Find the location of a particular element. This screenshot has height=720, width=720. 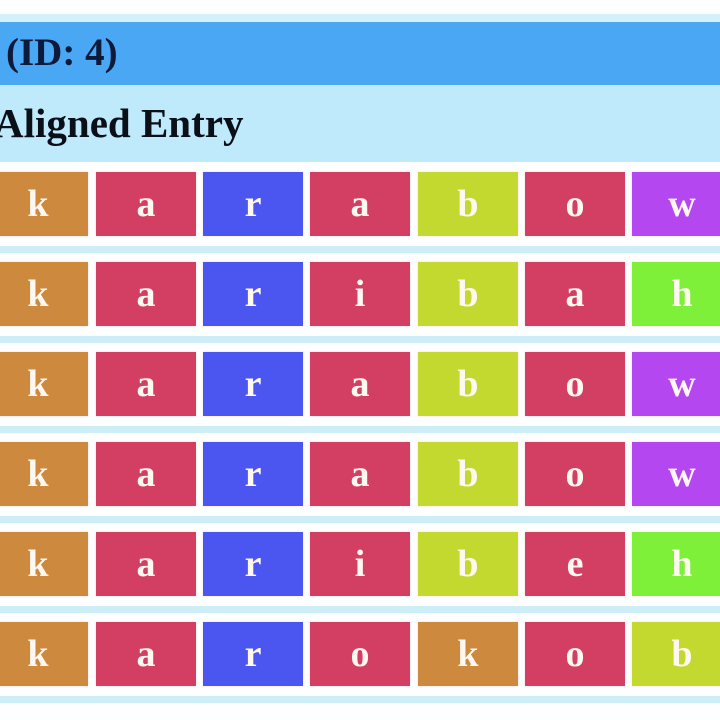

section-title: Aligned Entry is located at coordinates (122, 123).